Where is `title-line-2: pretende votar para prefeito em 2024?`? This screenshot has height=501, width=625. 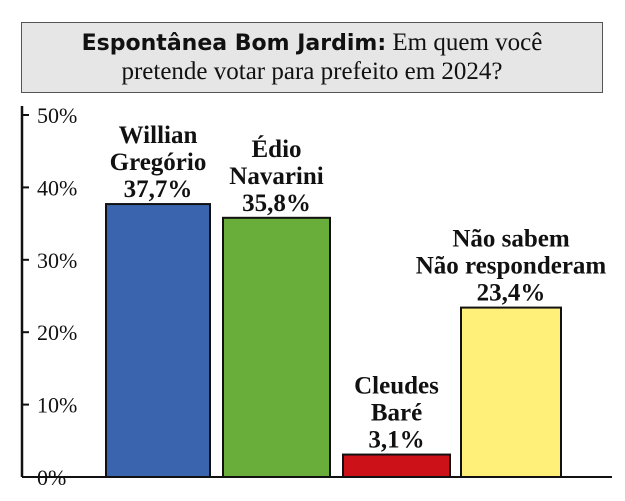 title-line-2: pretende votar para prefeito em 2024? is located at coordinates (312, 71).